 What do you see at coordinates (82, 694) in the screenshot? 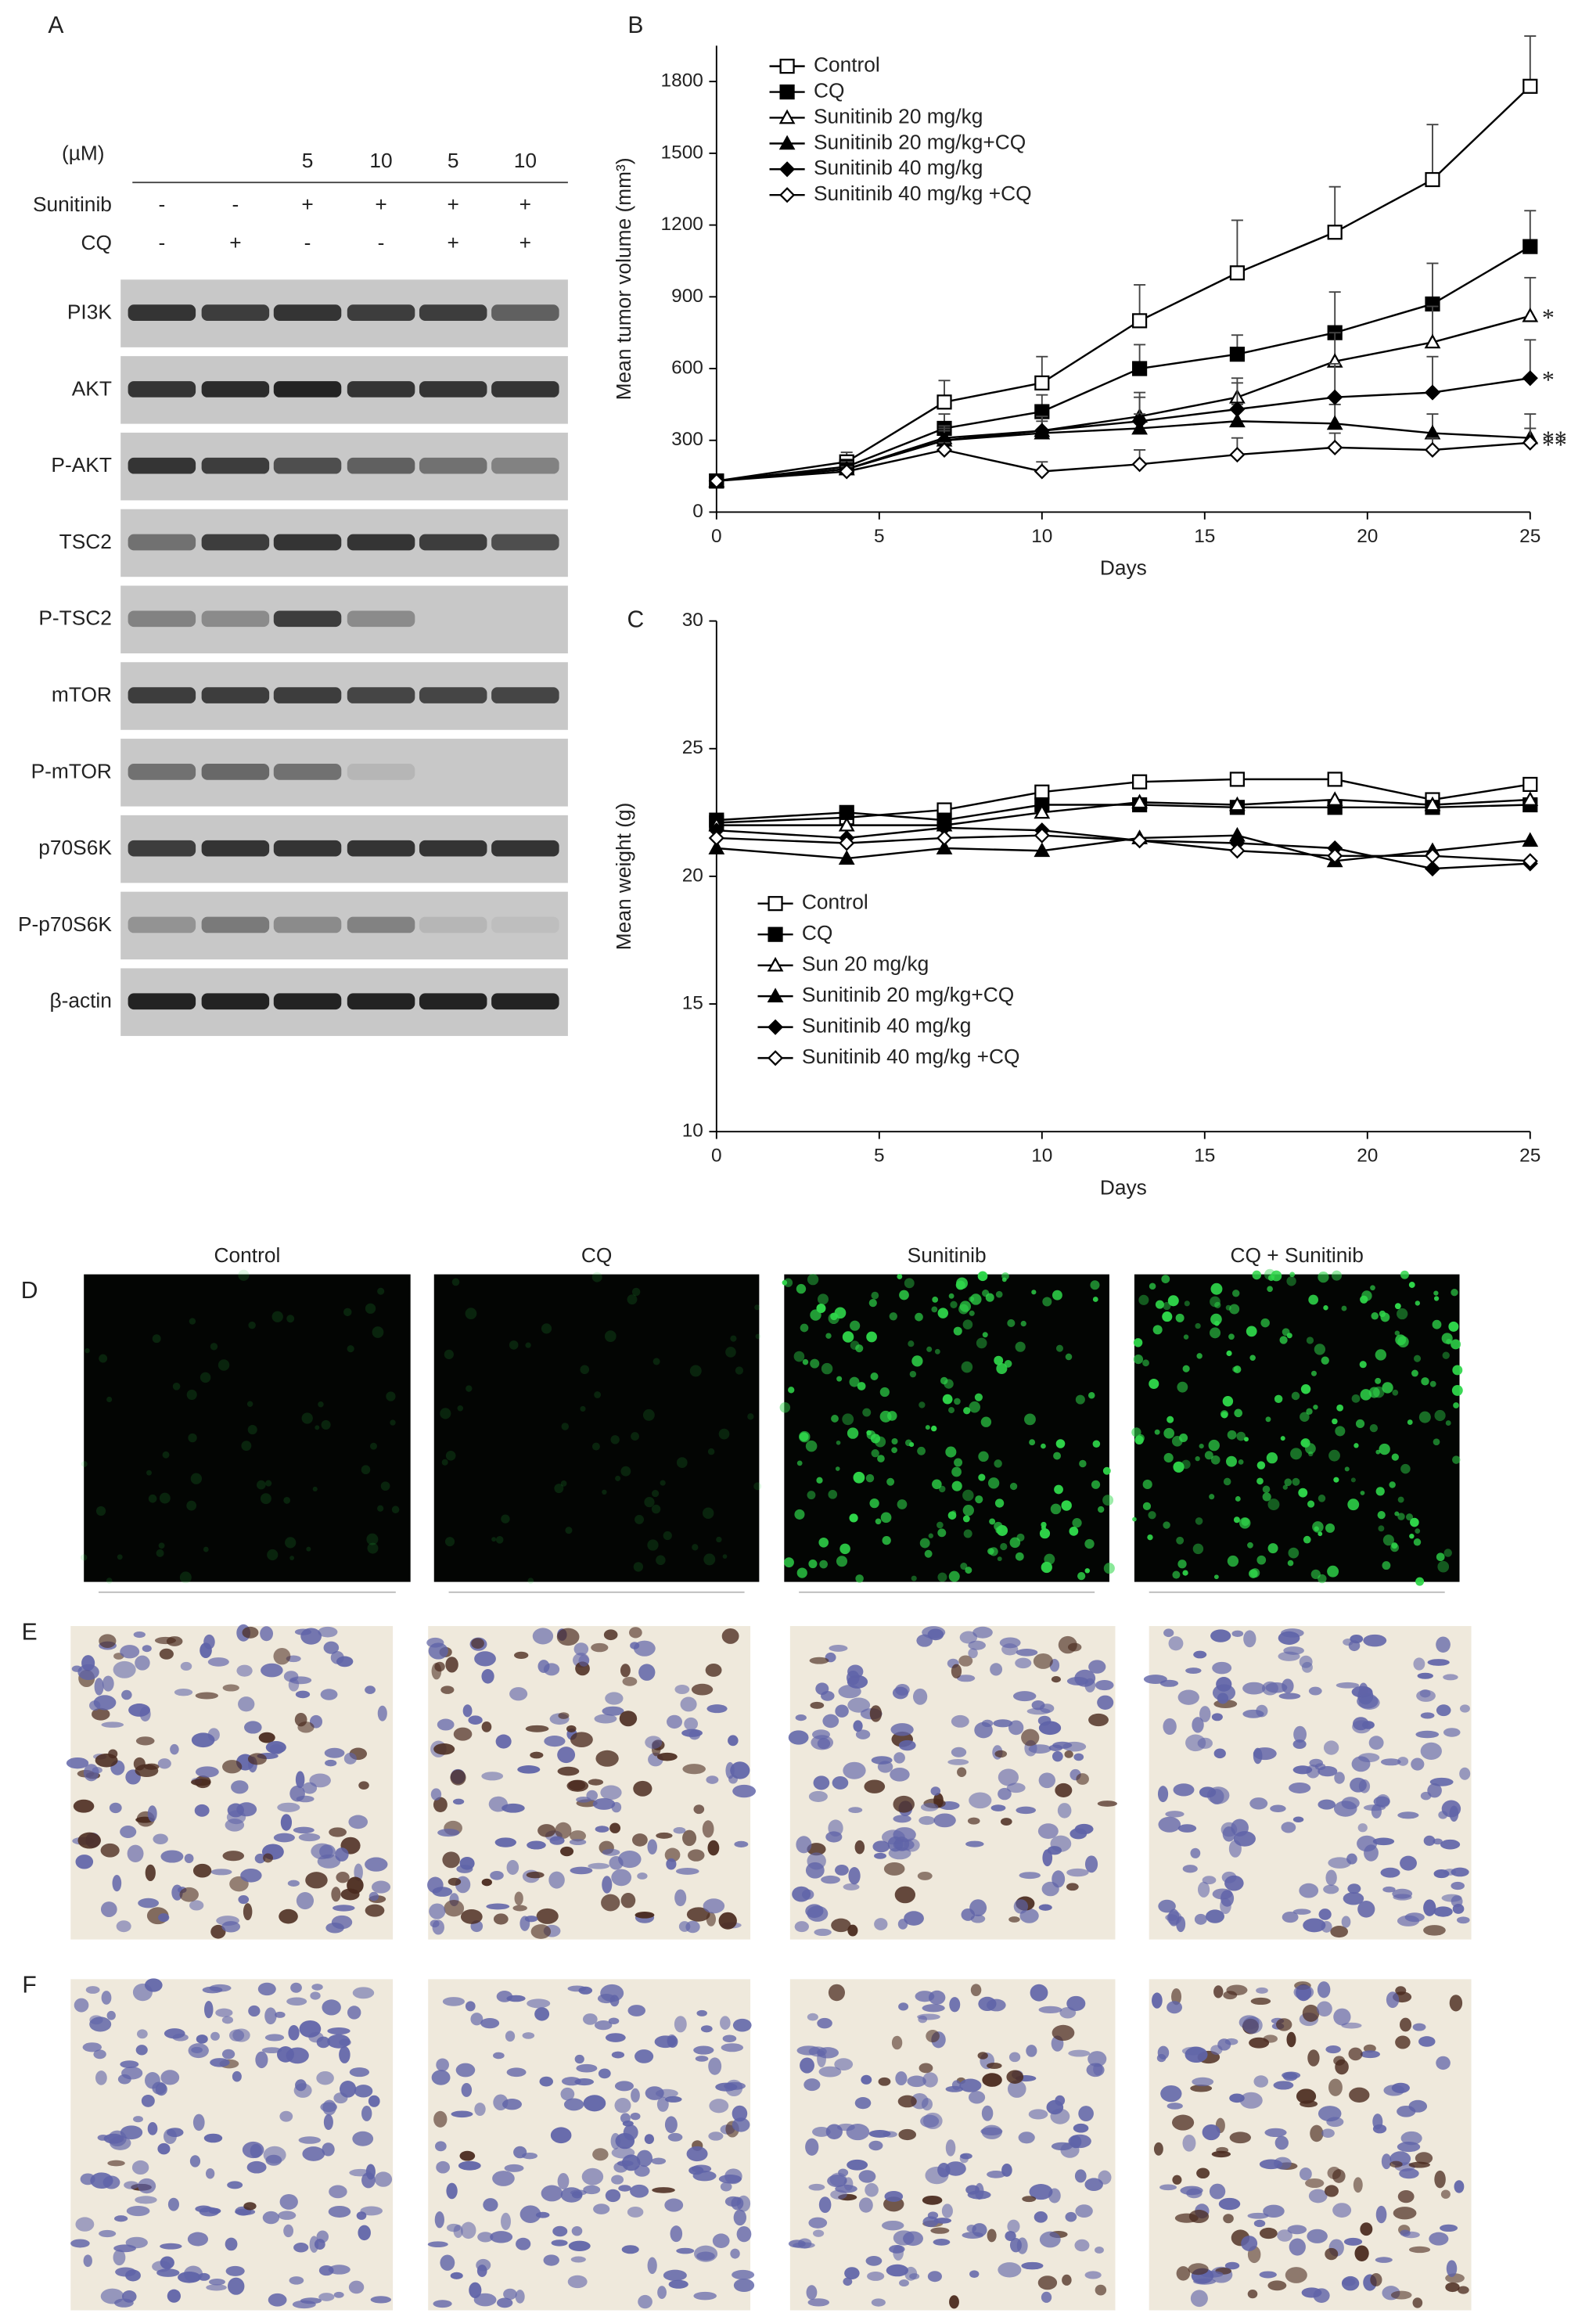
I see `protein-label: mTOR` at bounding box center [82, 694].